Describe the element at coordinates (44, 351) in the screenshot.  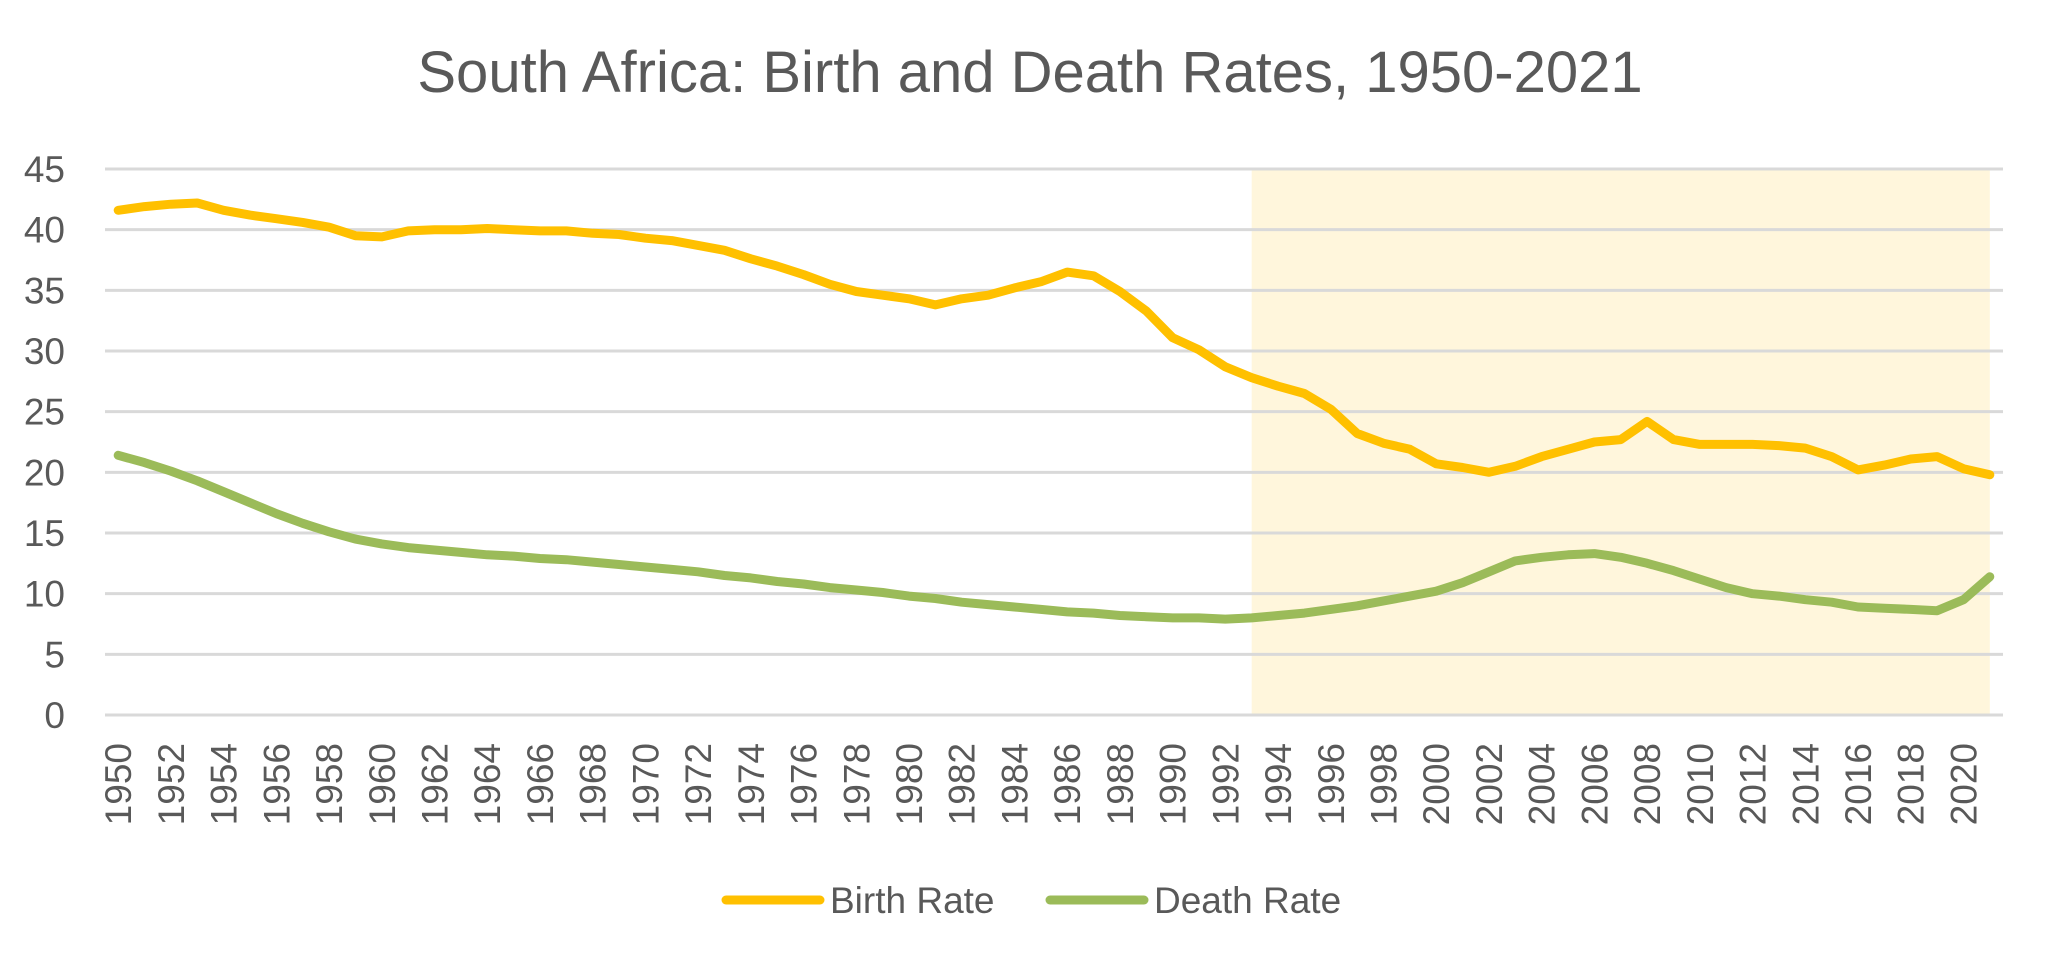
I see `y-tick-label: 30` at that location.